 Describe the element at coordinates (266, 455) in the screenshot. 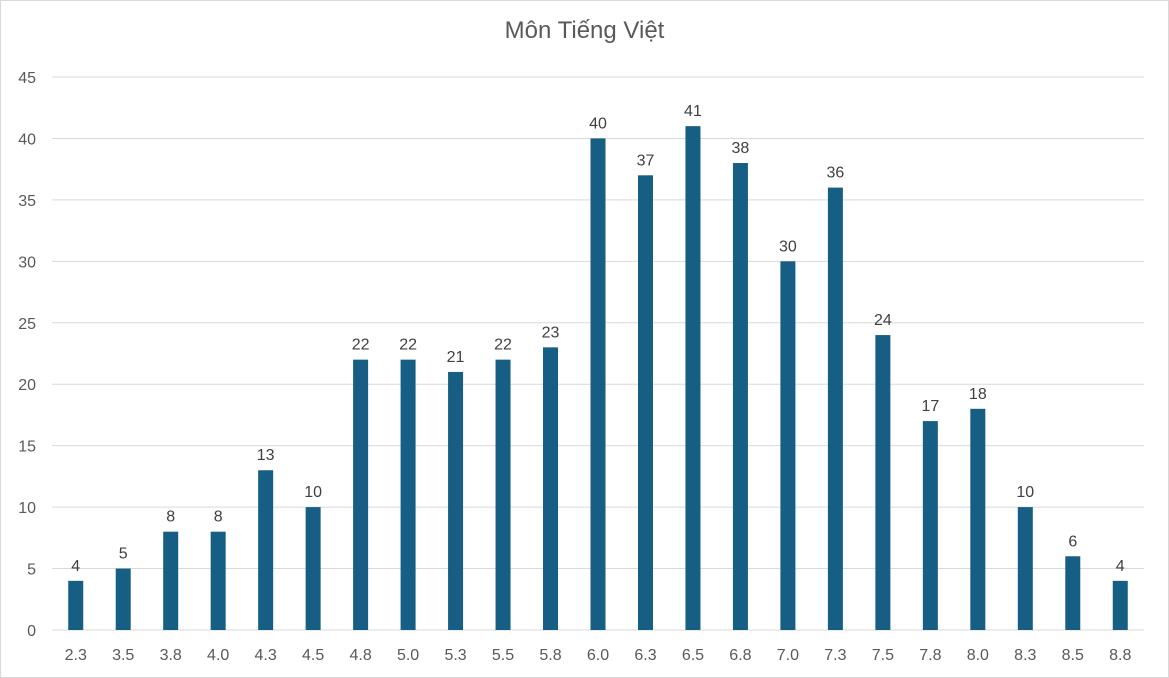

I see `data-label: 13` at that location.